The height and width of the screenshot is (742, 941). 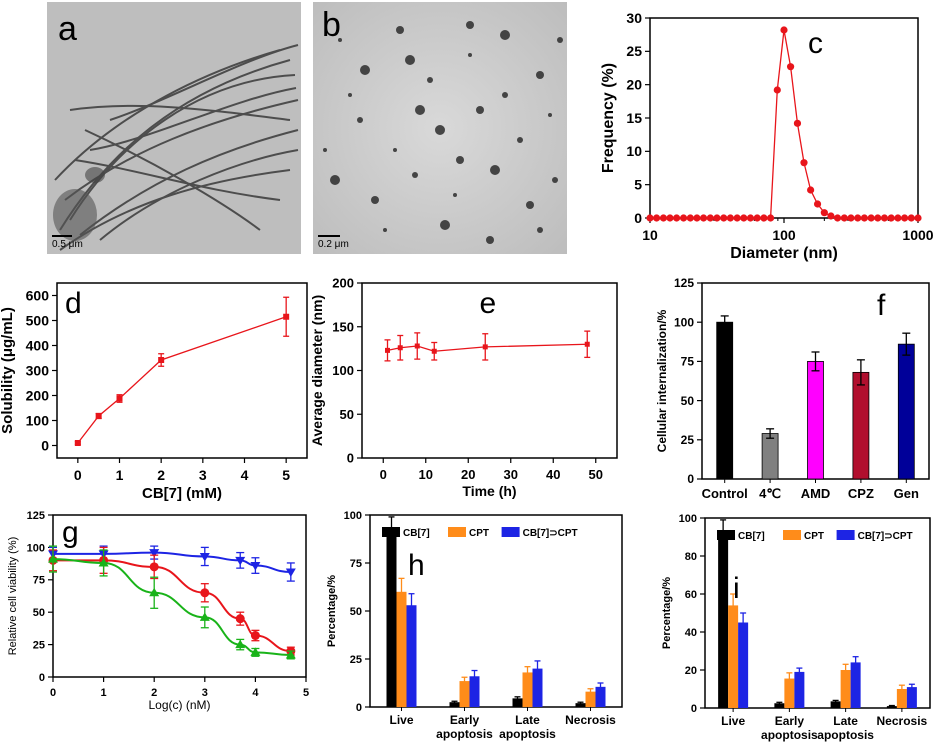 I want to click on x-tick-label: 100, so click(x=784, y=235).